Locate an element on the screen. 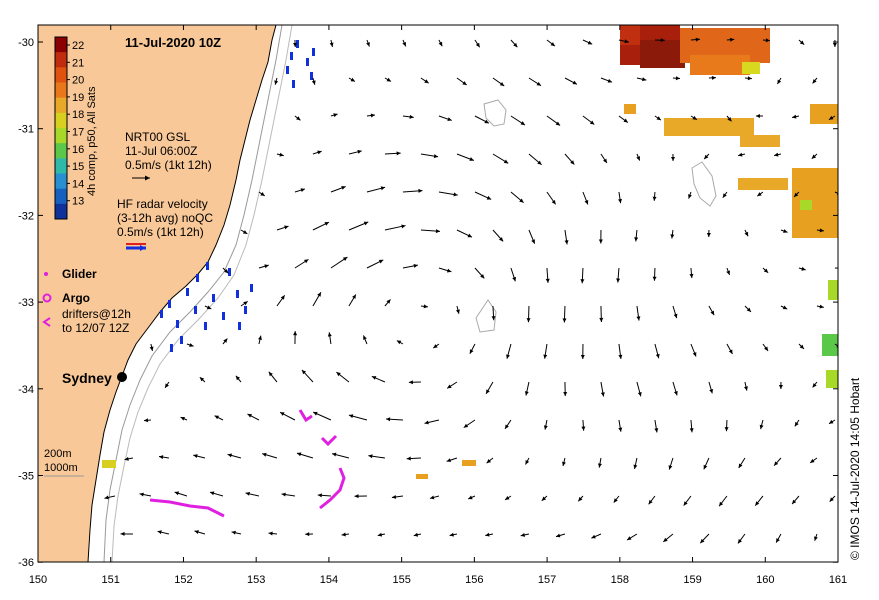  isobath-1000m-label: 1000m is located at coordinates (61, 468).